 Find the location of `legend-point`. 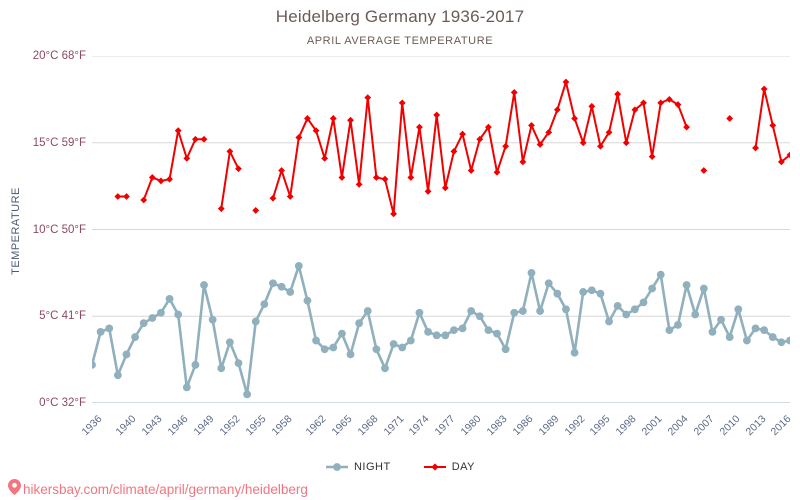

legend-point is located at coordinates (435, 467).